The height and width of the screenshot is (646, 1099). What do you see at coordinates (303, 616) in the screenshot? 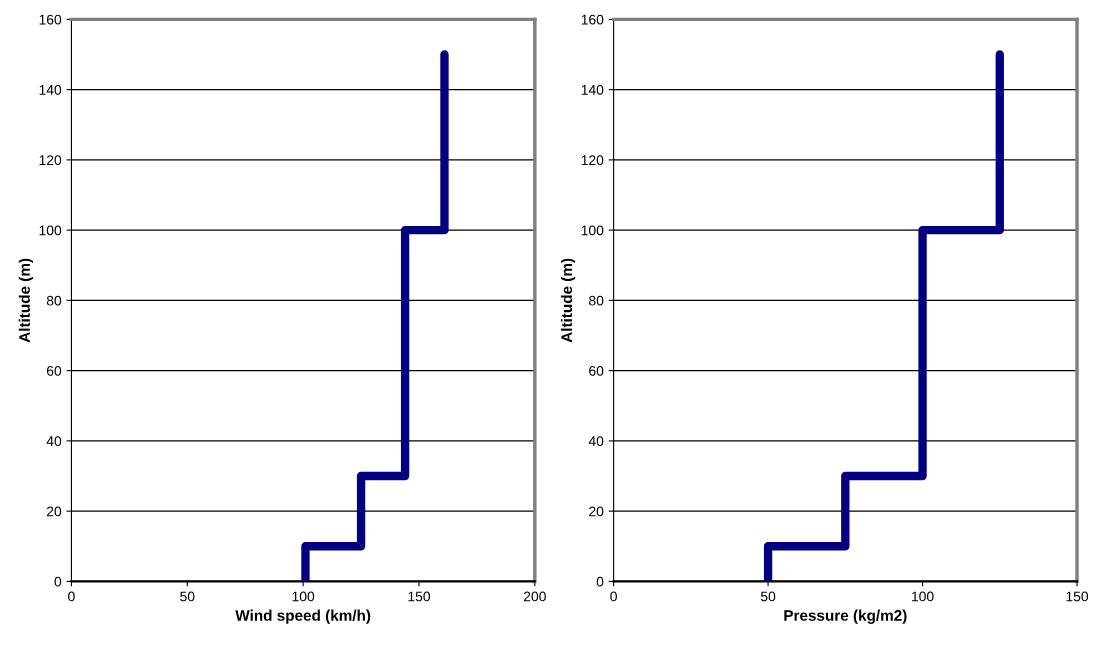
I see `x-axis-title: Wind speed (km/h)` at bounding box center [303, 616].